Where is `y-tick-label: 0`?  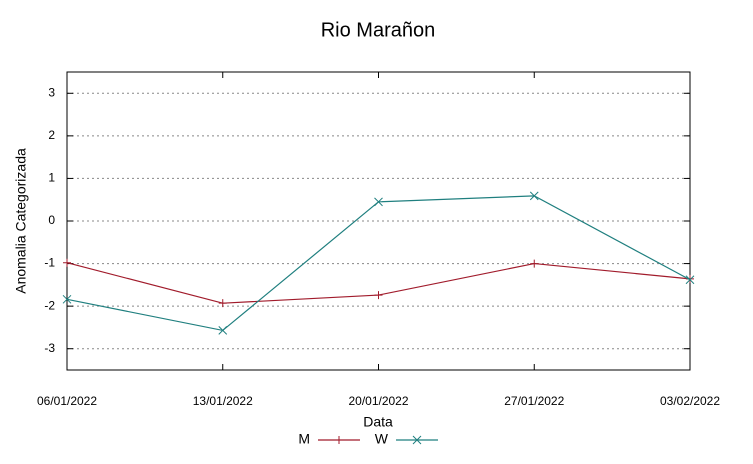 y-tick-label: 0 is located at coordinates (51, 220).